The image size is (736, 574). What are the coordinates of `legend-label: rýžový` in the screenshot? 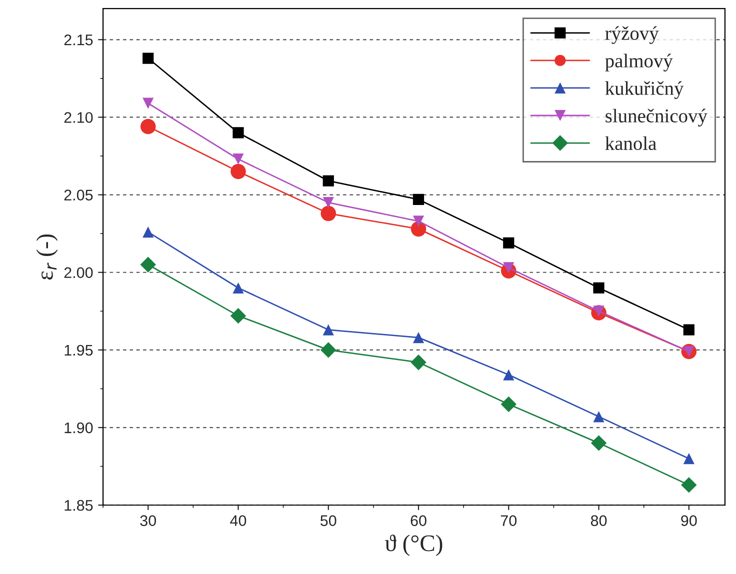 It's located at (632, 35).